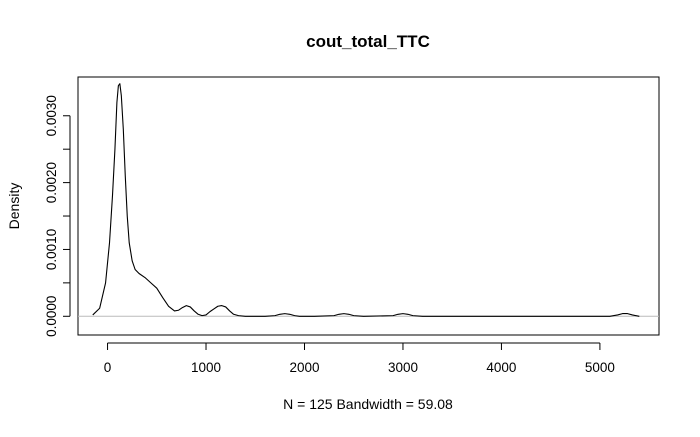  Describe the element at coordinates (51, 182) in the screenshot. I see `y-tick-label-4: 0.0020` at that location.